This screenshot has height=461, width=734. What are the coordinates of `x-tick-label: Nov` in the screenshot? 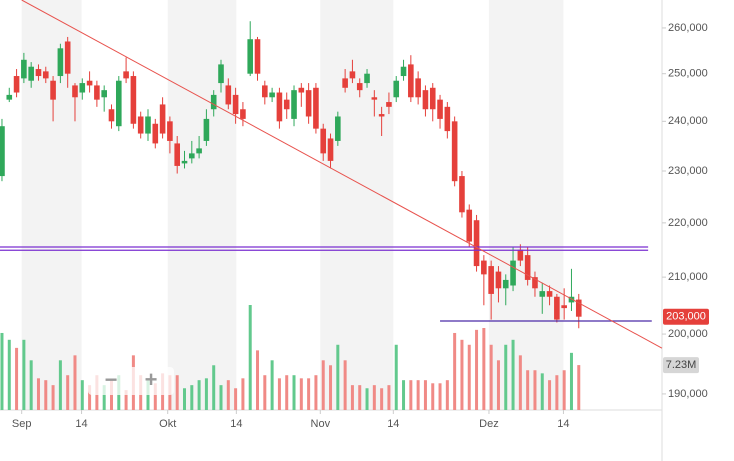 It's located at (321, 424).